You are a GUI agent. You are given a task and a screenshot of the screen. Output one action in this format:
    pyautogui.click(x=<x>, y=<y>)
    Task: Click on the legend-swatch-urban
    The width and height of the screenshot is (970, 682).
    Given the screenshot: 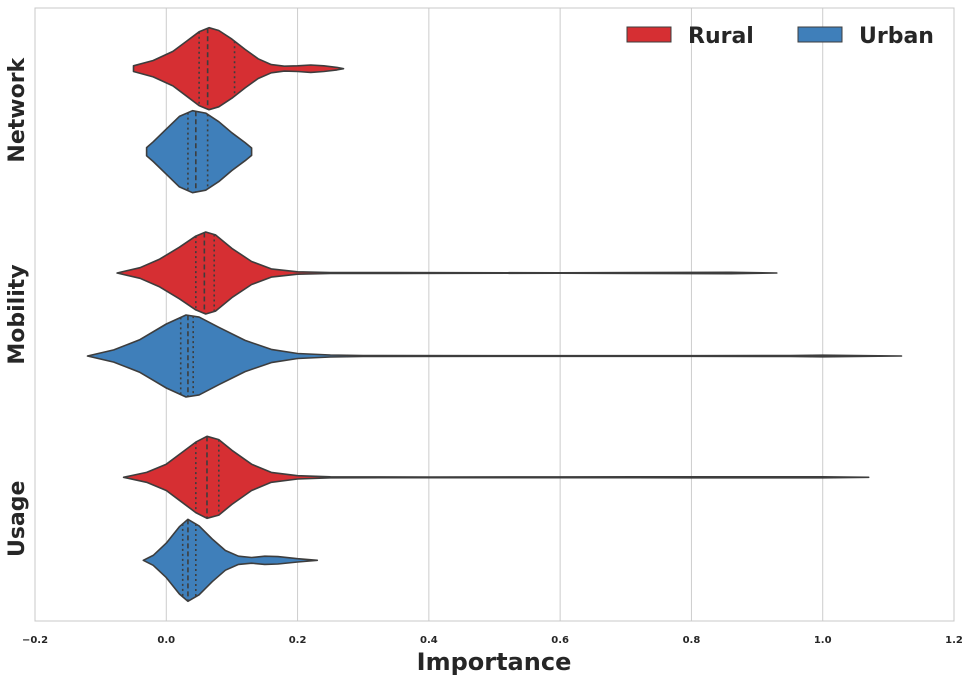 What is the action you would take?
    pyautogui.click(x=820, y=34)
    